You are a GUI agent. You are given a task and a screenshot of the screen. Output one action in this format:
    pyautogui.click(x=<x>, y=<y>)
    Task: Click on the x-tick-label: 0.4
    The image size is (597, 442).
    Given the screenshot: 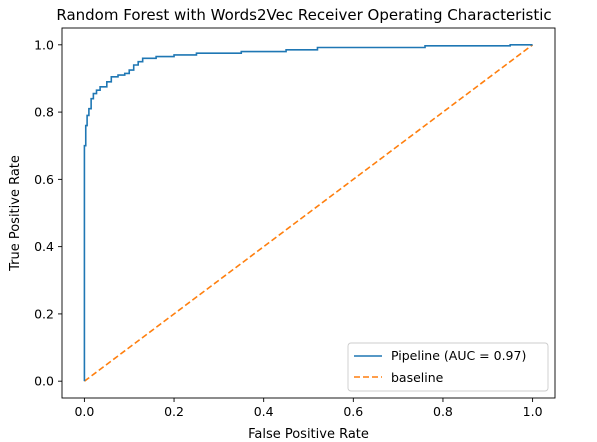 What is the action you would take?
    pyautogui.click(x=264, y=411)
    